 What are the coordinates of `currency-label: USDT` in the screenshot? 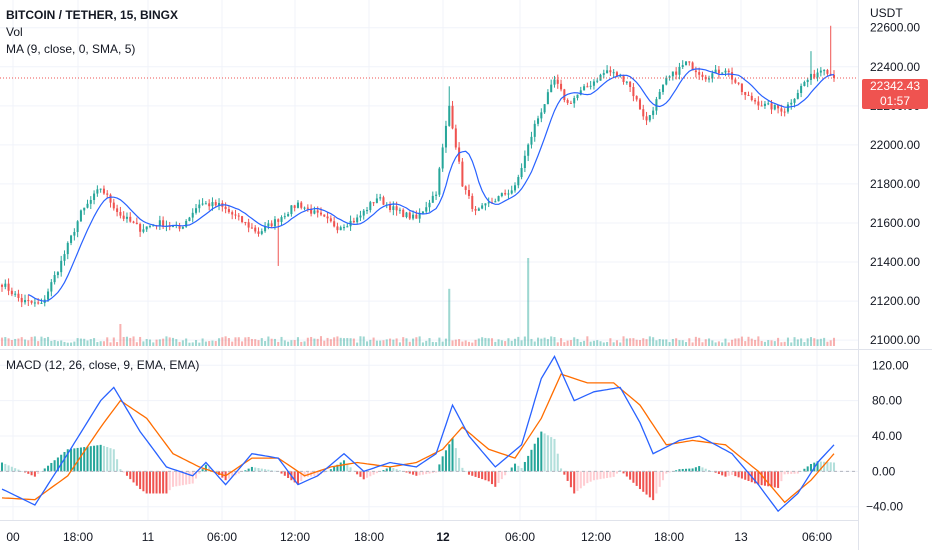 It's located at (886, 13).